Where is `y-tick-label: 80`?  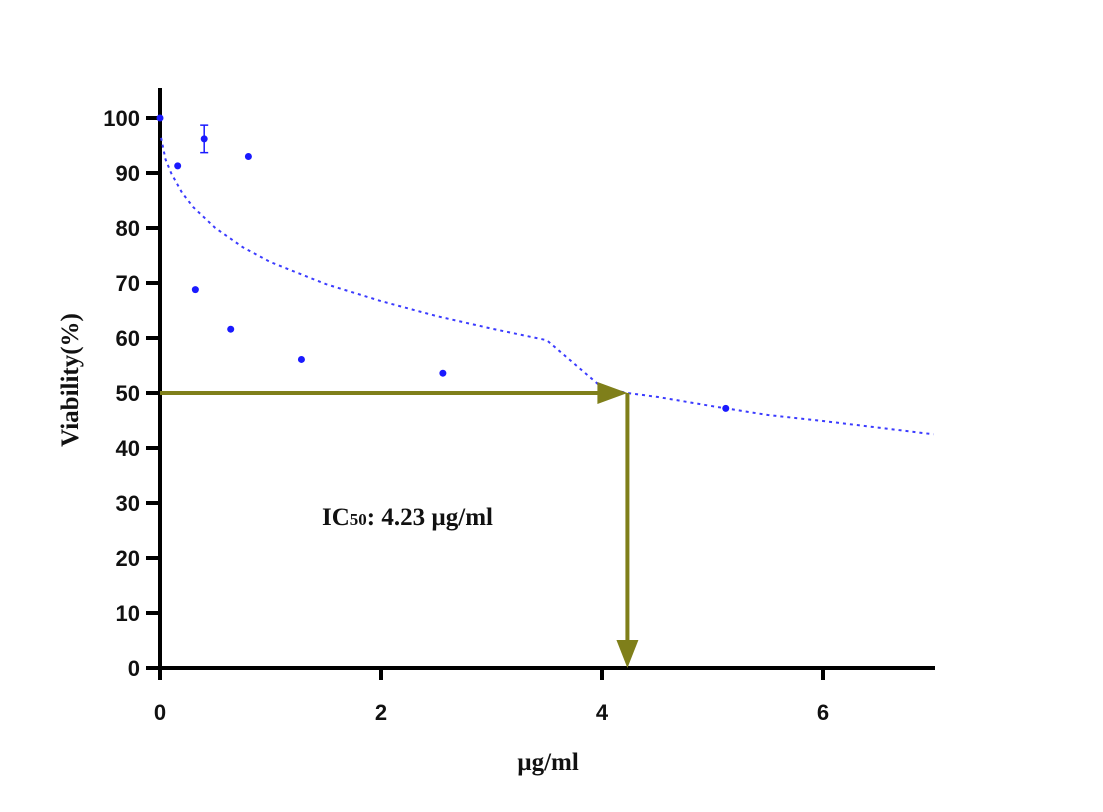 y-tick-label: 80 is located at coordinates (128, 228).